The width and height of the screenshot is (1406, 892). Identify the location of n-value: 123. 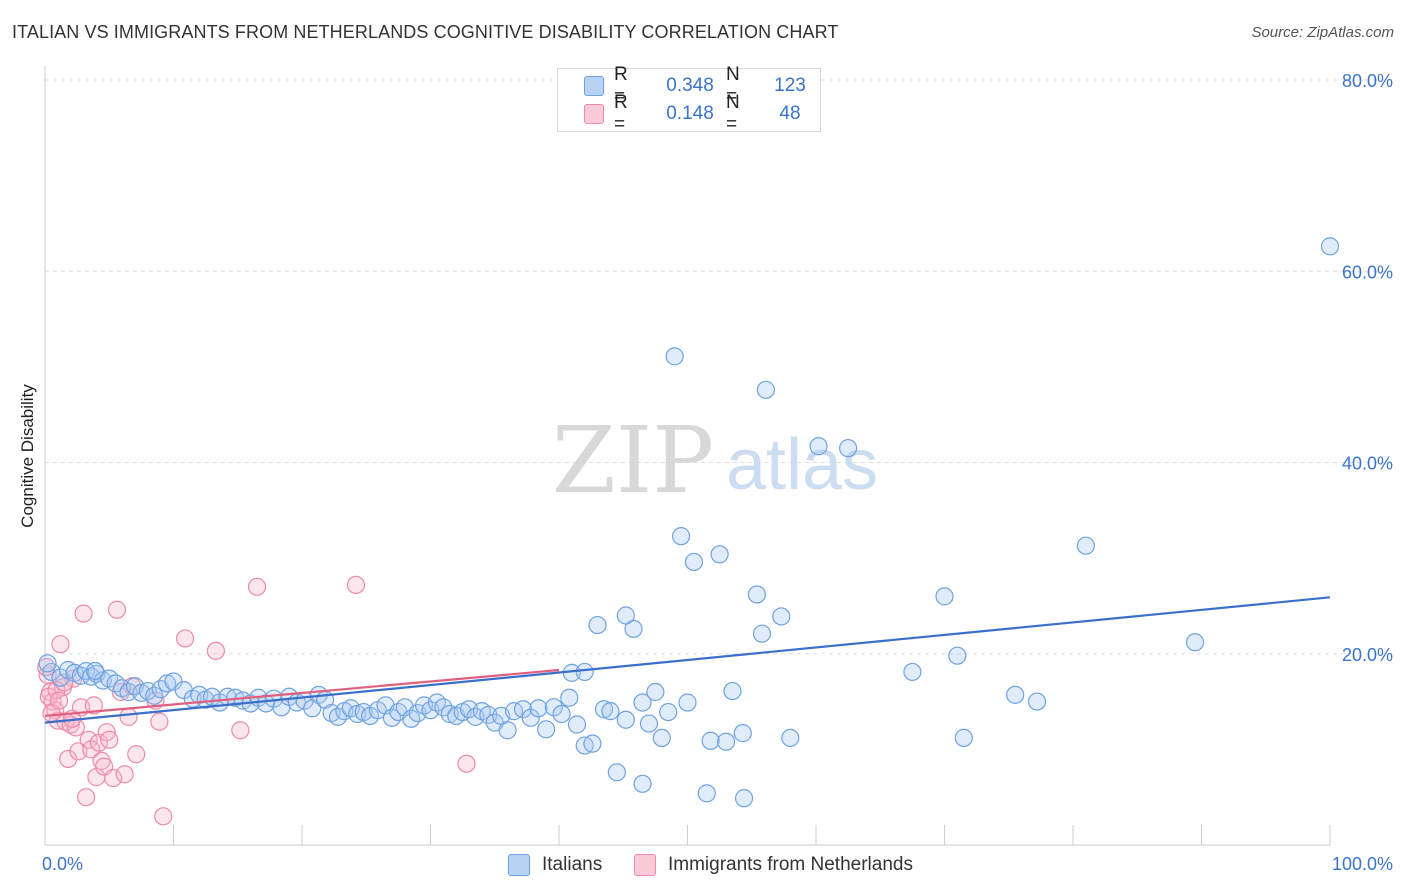
(790, 85).